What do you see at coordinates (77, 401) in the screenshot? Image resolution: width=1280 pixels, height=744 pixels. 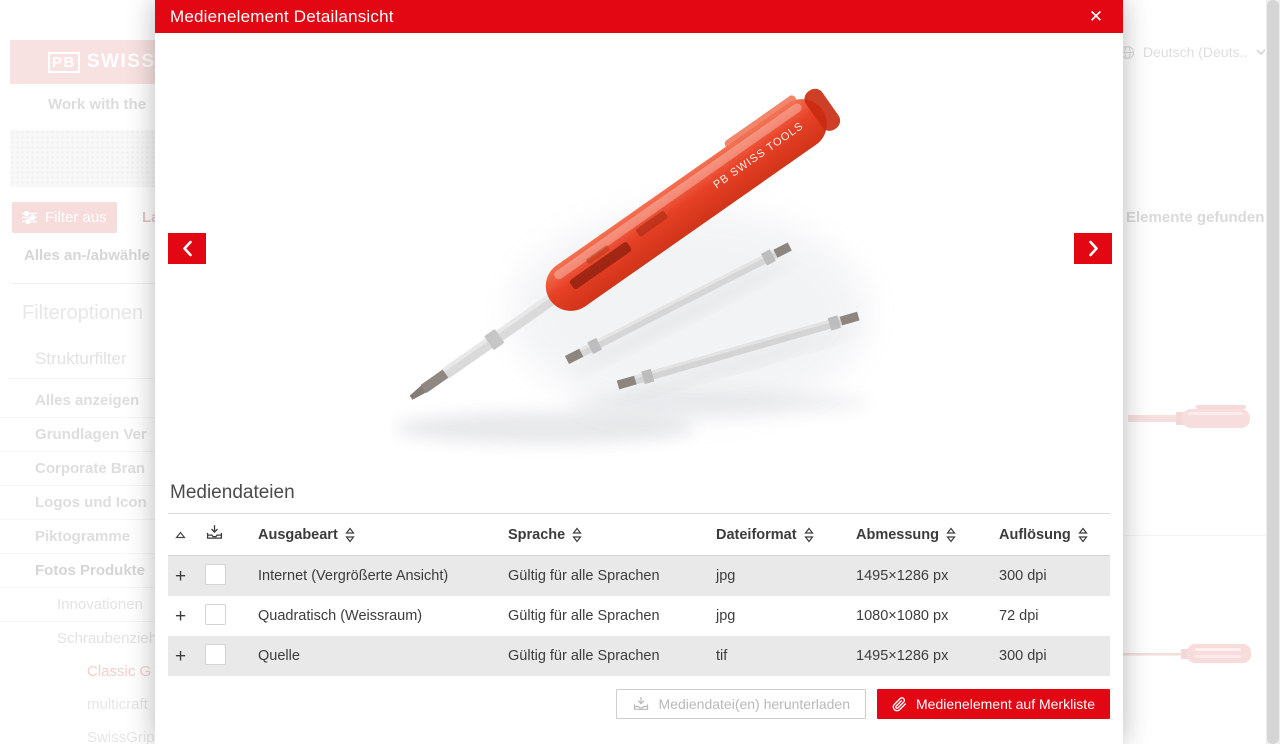 I see `sidebar-item-alles-anzeigen: Alles anzeigen` at bounding box center [77, 401].